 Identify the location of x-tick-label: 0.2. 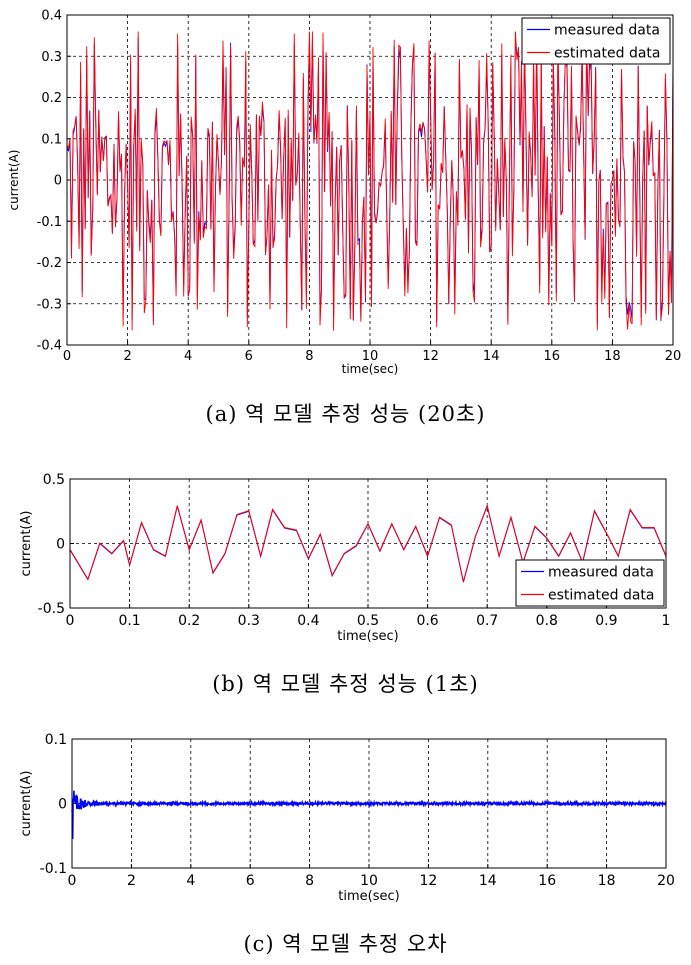
(189, 621).